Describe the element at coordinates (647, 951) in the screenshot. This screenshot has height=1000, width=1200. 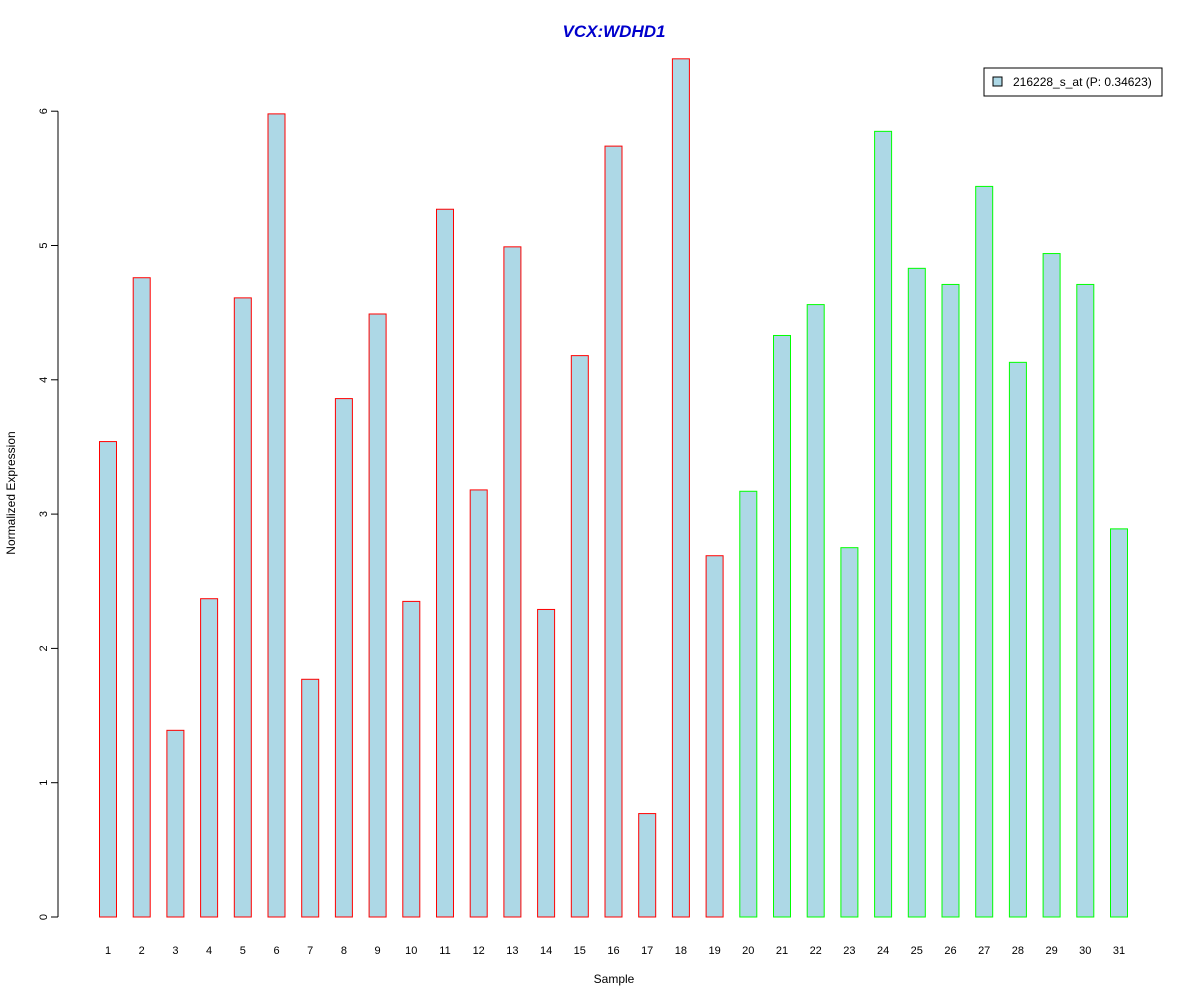
I see `x-tick-label: 17` at that location.